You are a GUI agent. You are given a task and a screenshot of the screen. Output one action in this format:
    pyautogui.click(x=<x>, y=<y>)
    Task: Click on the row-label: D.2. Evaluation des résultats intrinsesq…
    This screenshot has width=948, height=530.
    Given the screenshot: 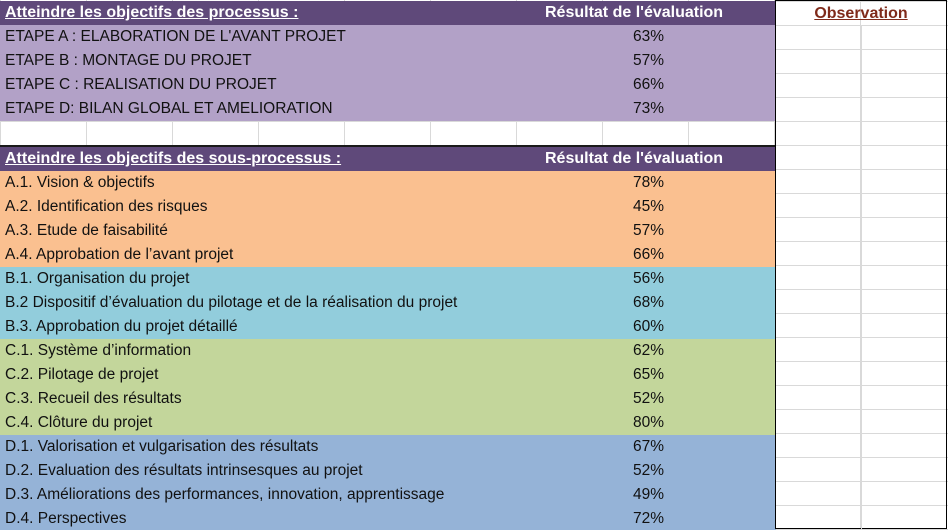 What is the action you would take?
    pyautogui.click(x=184, y=470)
    